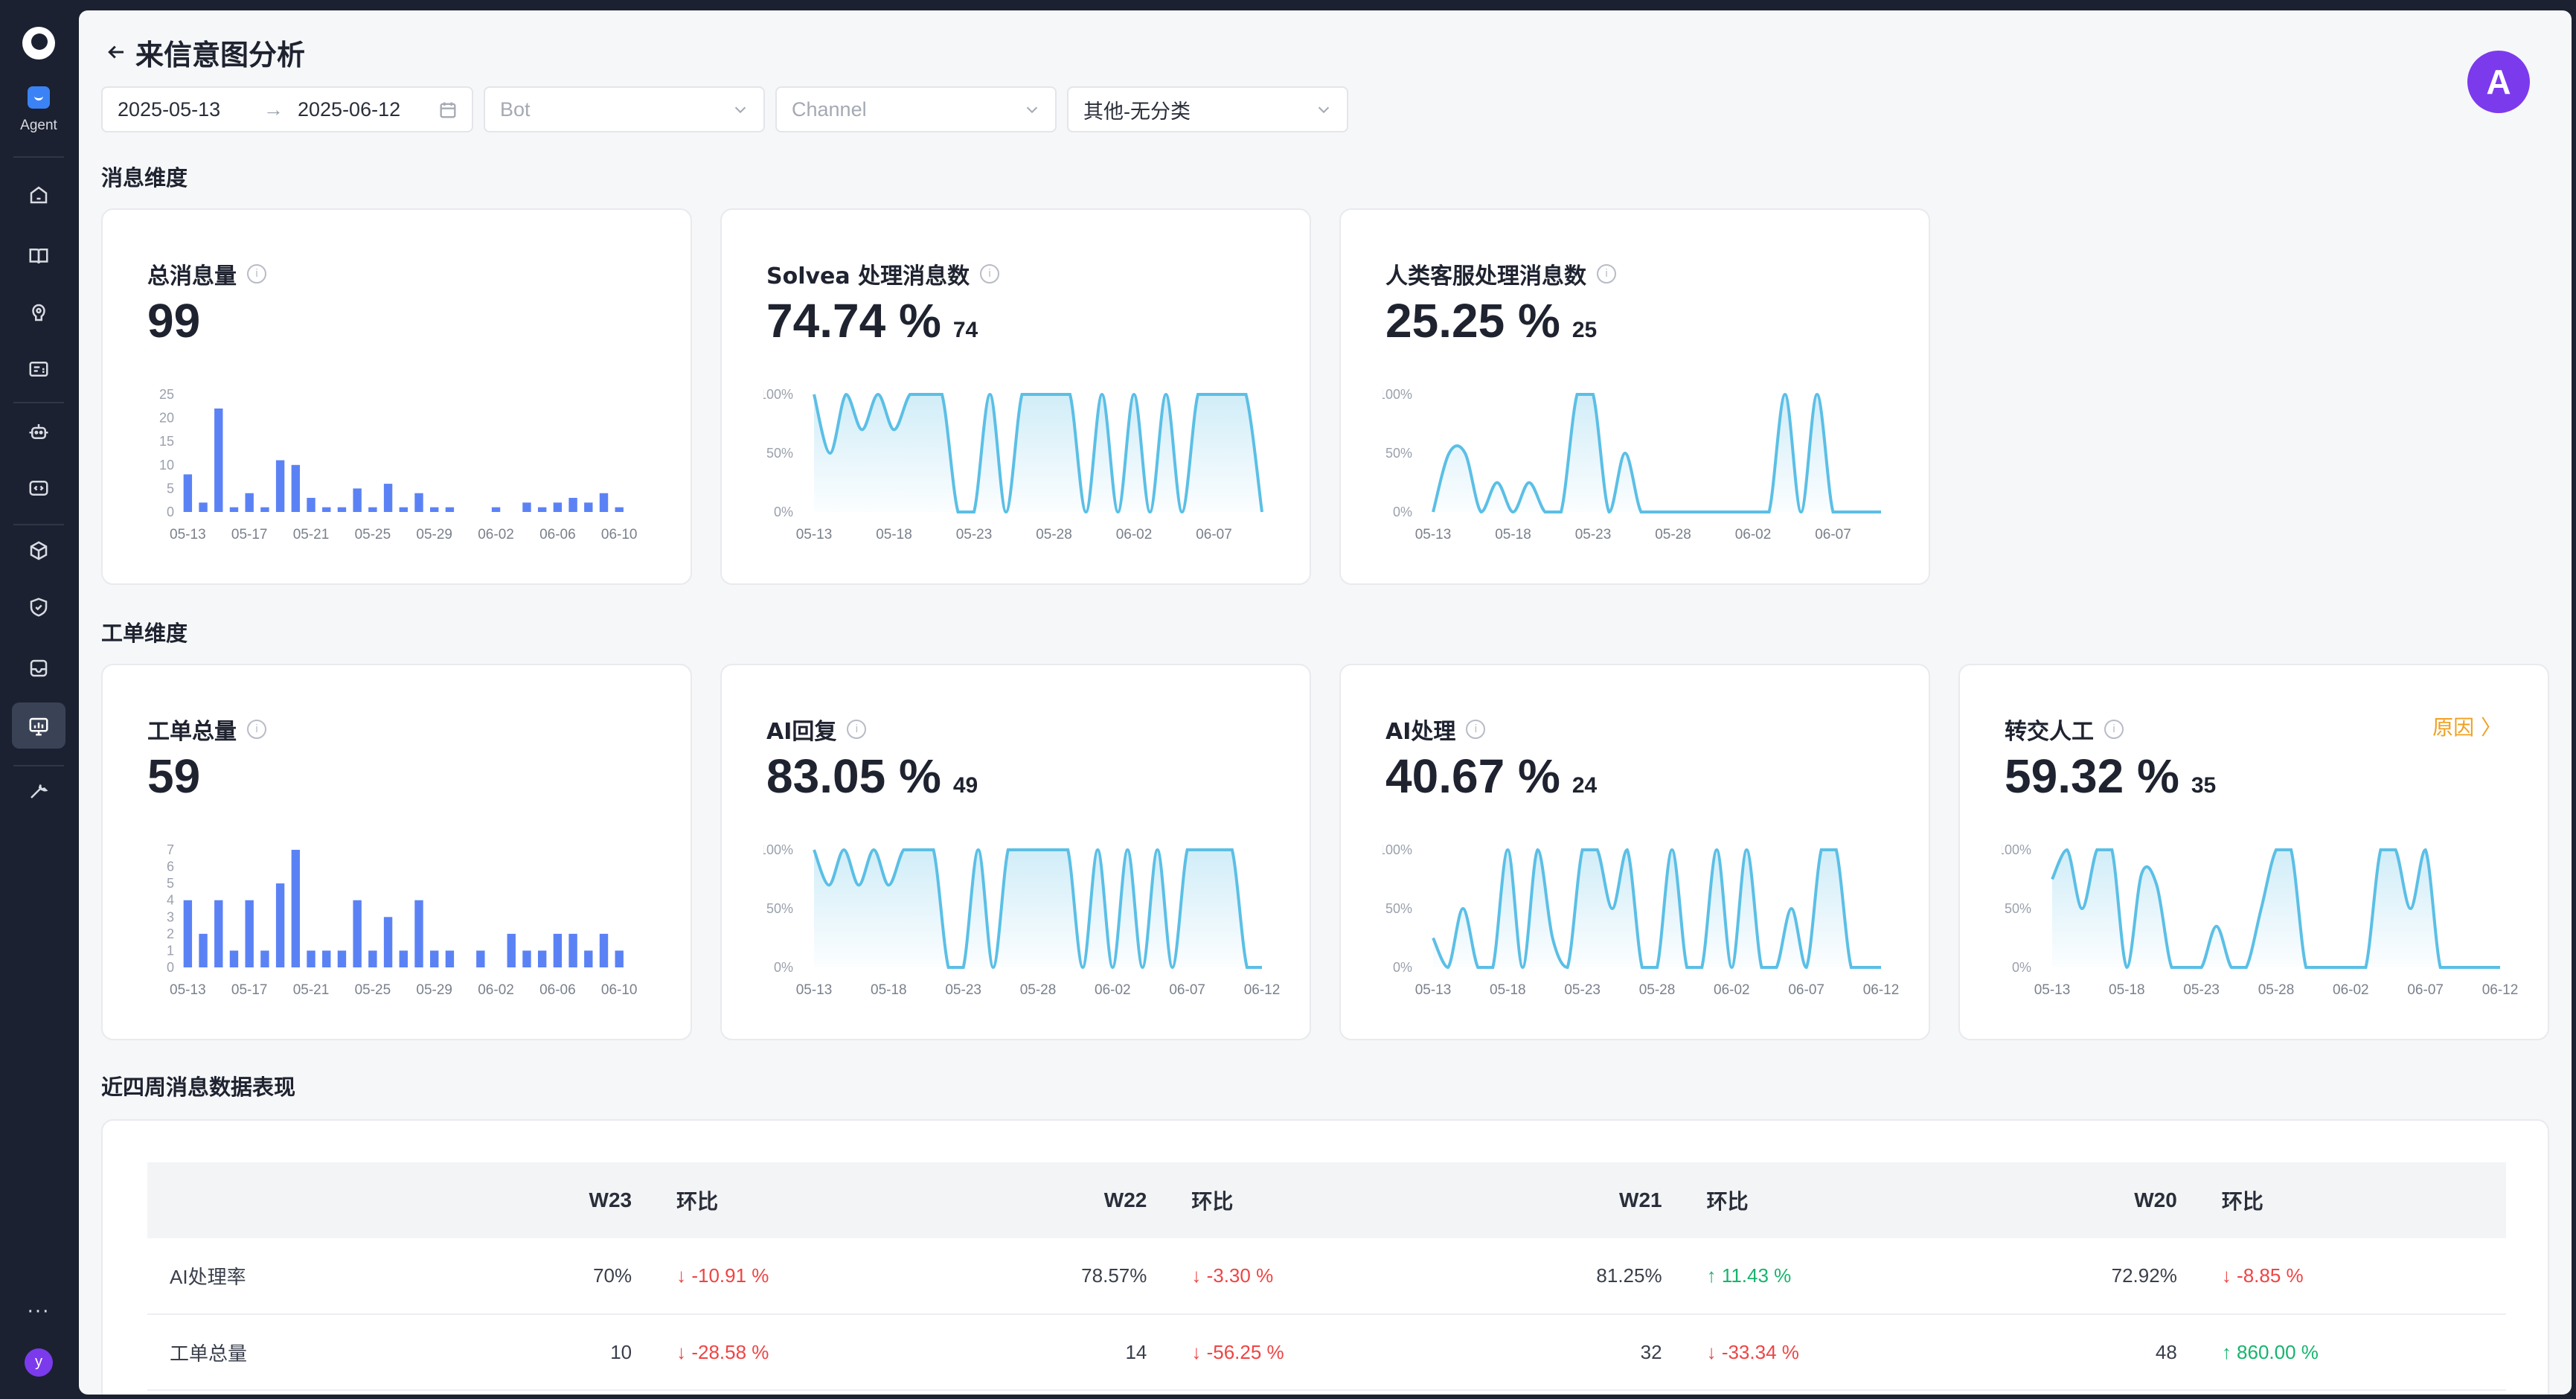 The height and width of the screenshot is (1399, 2576). What do you see at coordinates (116, 52) in the screenshot?
I see `back-arrow-icon` at bounding box center [116, 52].